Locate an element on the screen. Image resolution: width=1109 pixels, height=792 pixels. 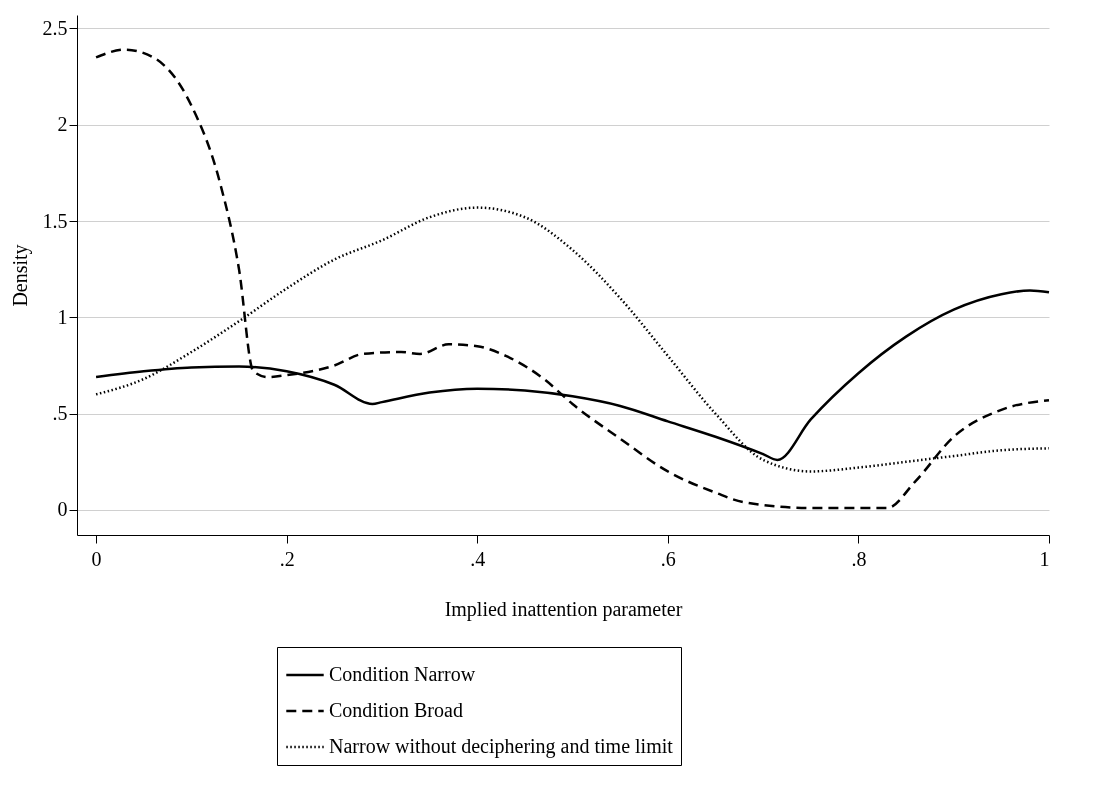
y-tick-label: 2.5 is located at coordinates (55, 27).